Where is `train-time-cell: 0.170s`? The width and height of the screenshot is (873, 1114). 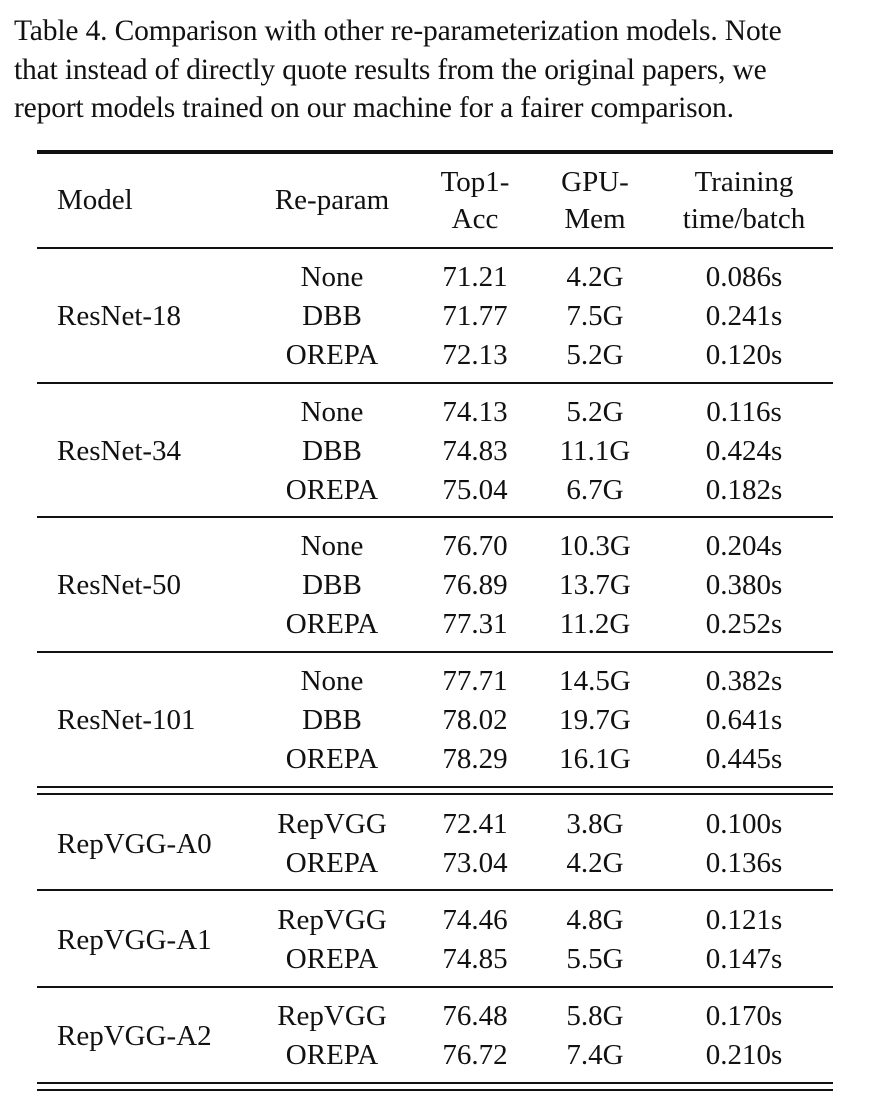
train-time-cell: 0.170s is located at coordinates (744, 1016).